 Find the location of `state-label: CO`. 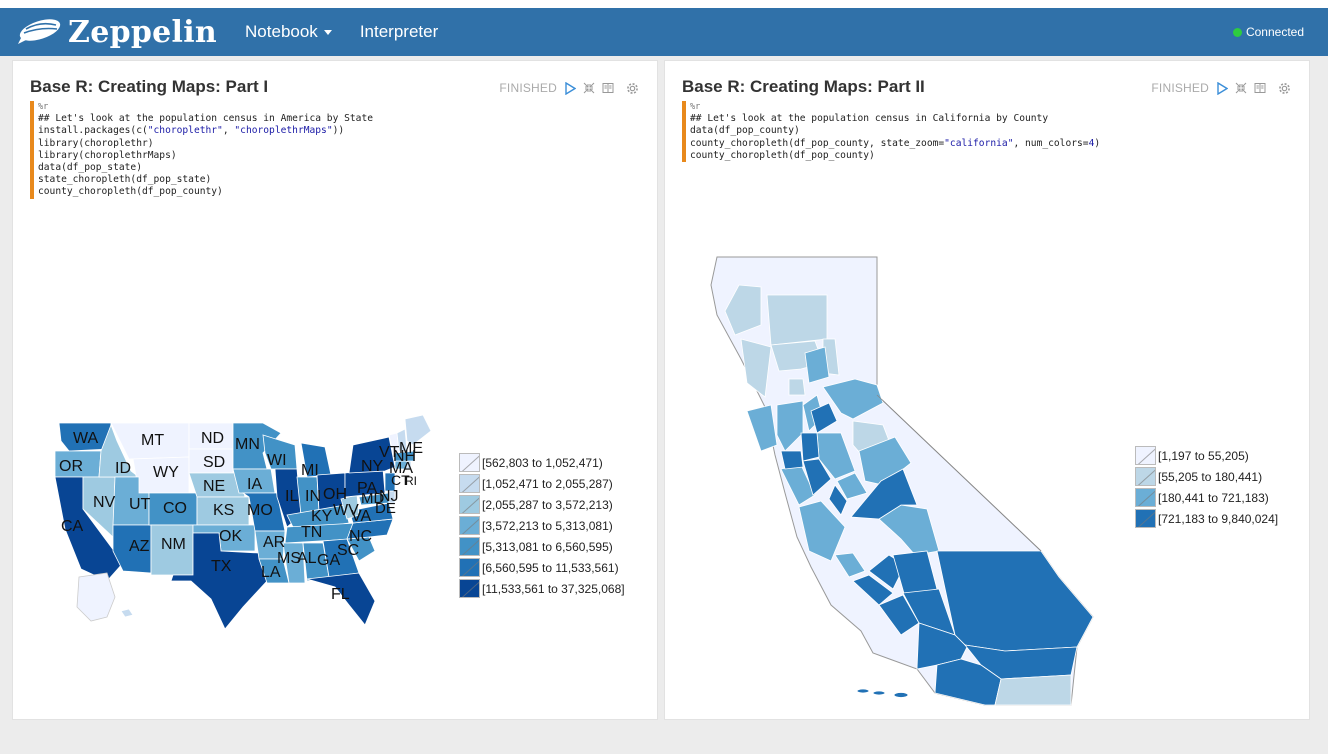

state-label: CO is located at coordinates (175, 508).